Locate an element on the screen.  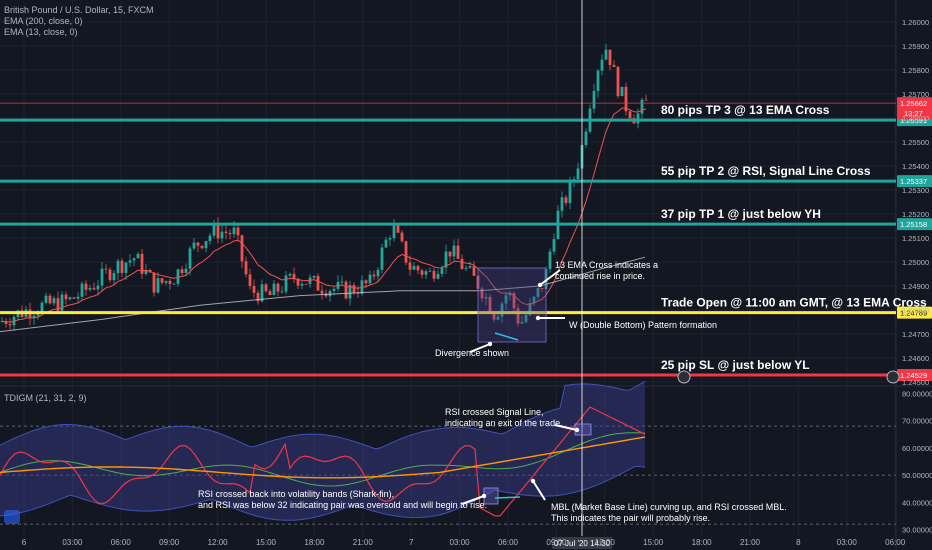
x-tick-label: 7 is located at coordinates (411, 542).